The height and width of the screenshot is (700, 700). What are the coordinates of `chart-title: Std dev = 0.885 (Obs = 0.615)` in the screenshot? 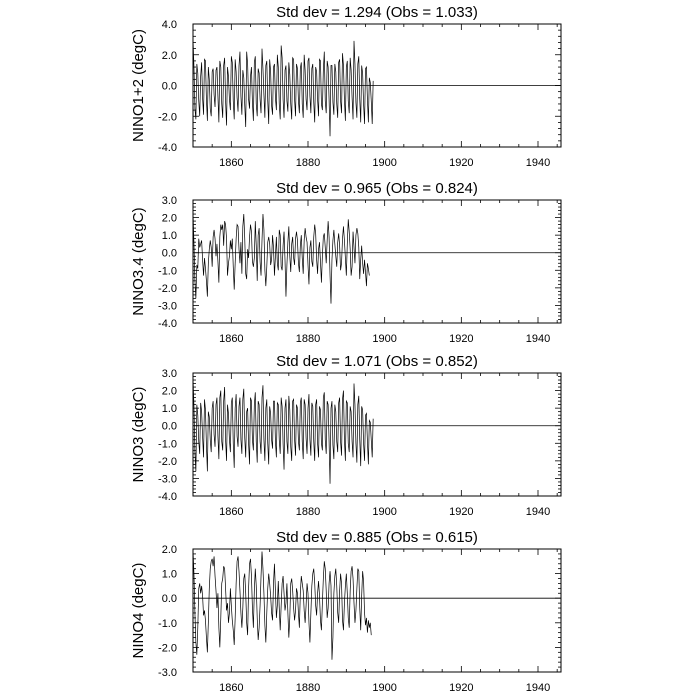 It's located at (377, 537).